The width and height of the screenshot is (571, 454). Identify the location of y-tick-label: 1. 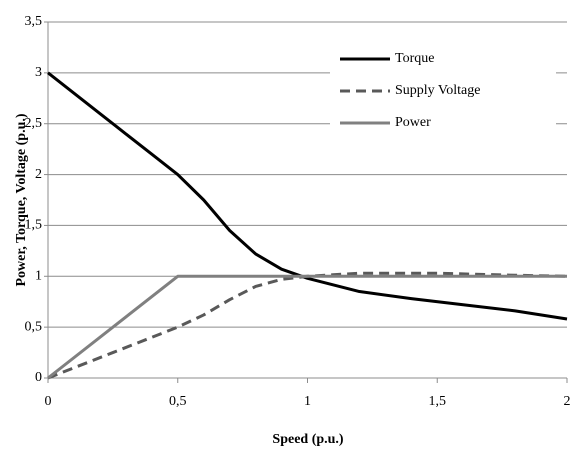
(38, 276).